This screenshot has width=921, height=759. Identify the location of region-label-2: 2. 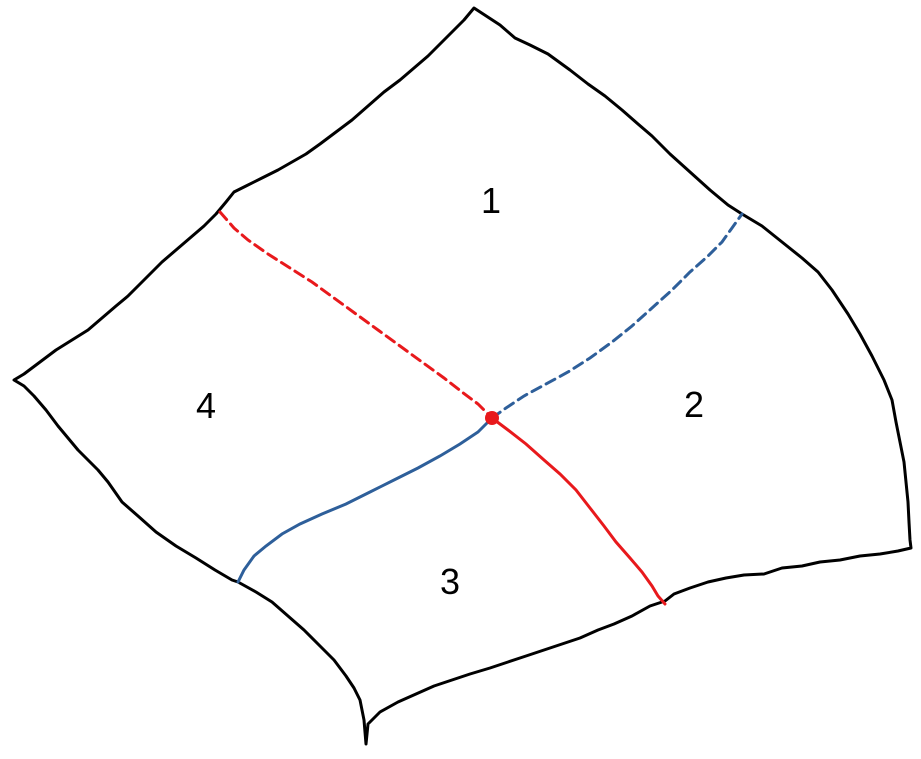
(694, 404).